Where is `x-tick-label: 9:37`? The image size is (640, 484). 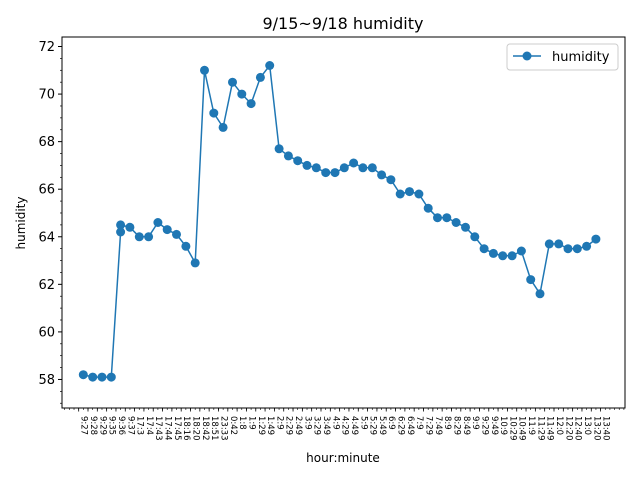 x-tick-label: 9:37 is located at coordinates (130, 425).